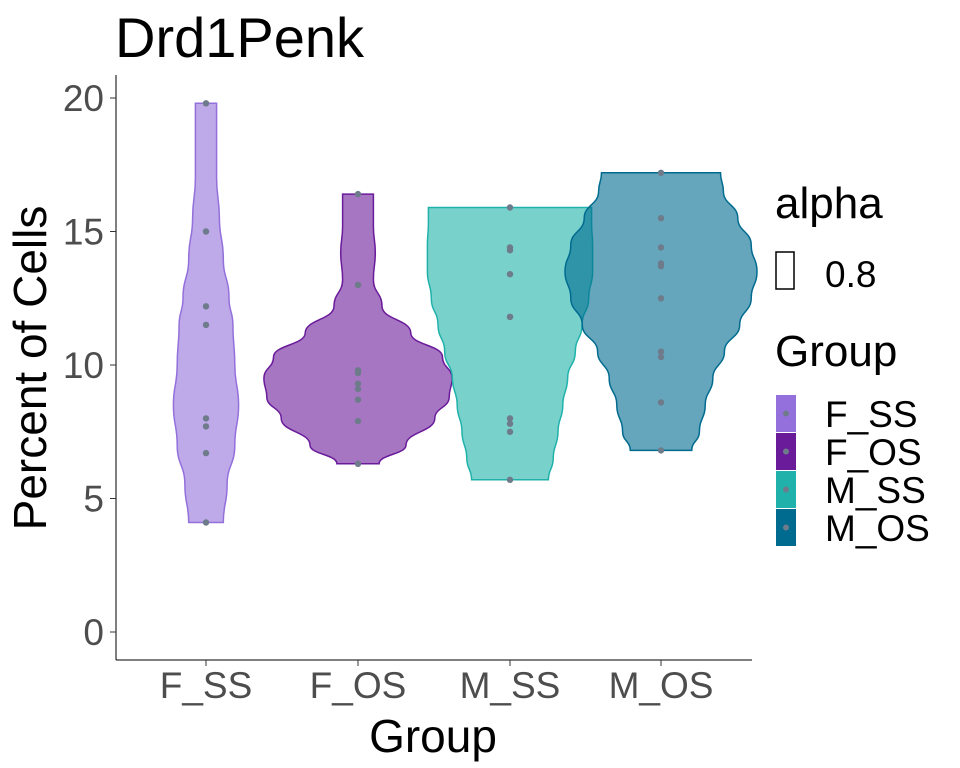 This screenshot has width=960, height=768. I want to click on x-tick-label: M_SS, so click(510, 685).